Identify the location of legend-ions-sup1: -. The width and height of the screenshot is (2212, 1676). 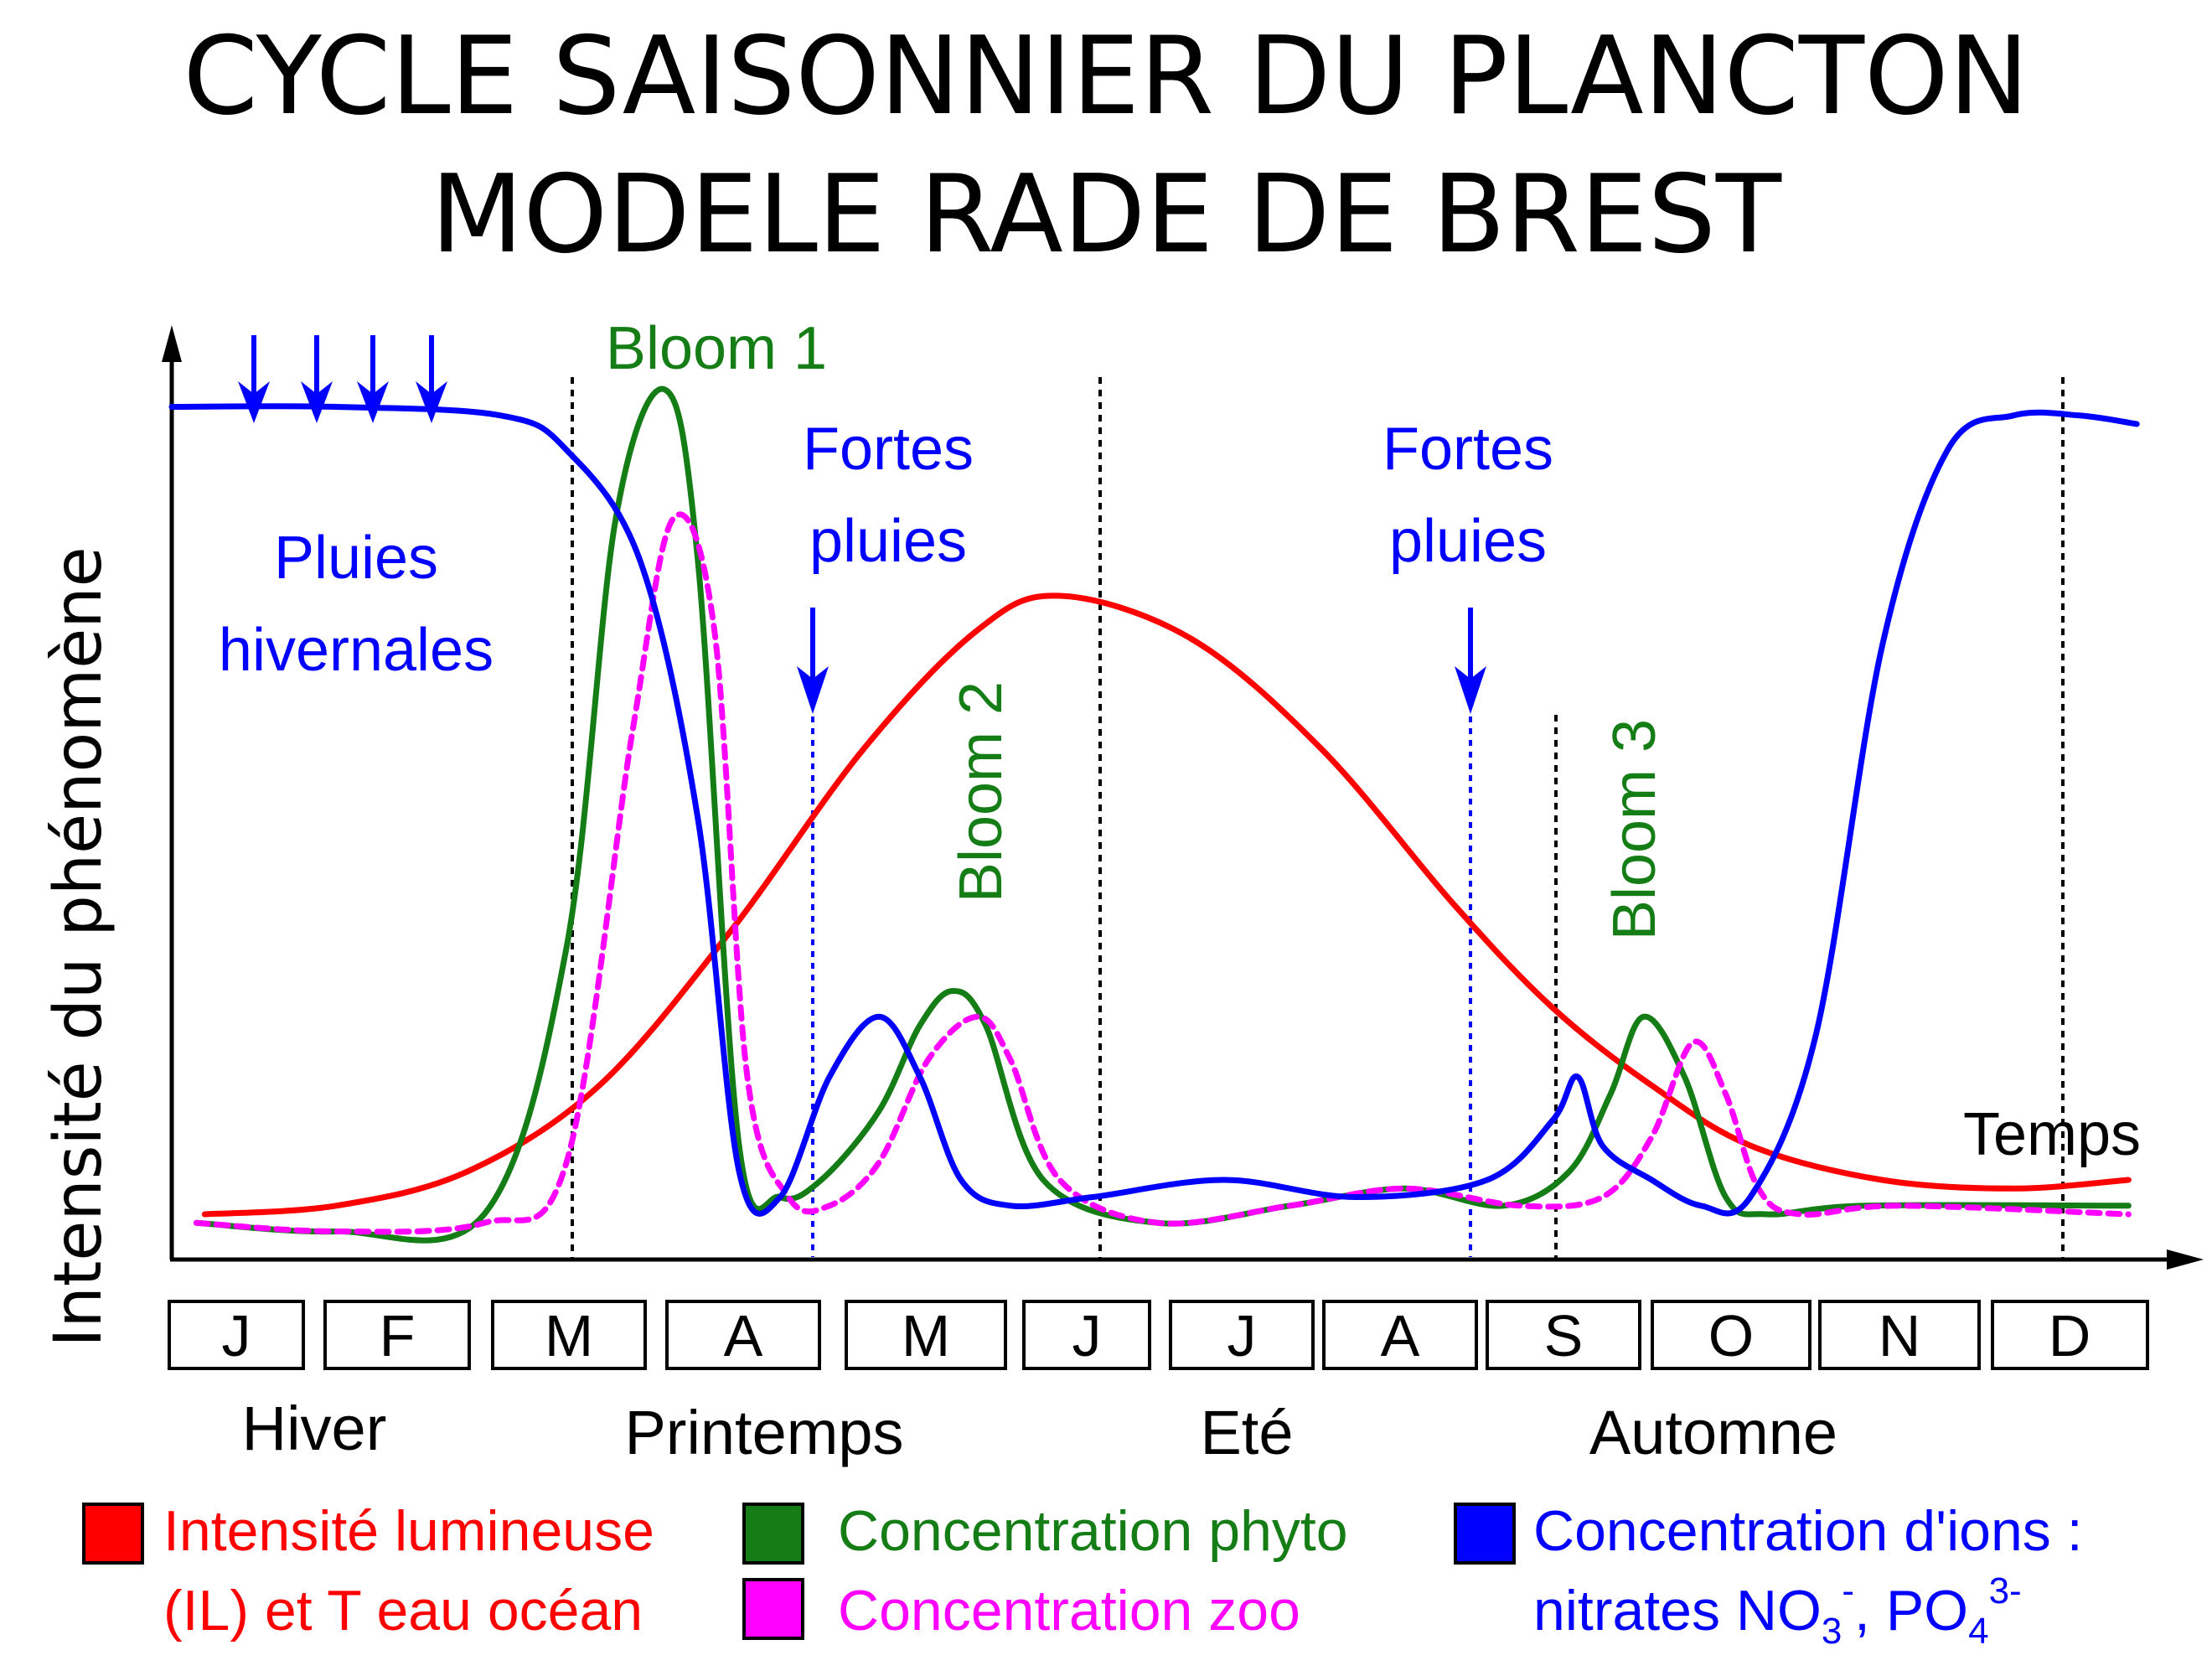
(1848, 1590).